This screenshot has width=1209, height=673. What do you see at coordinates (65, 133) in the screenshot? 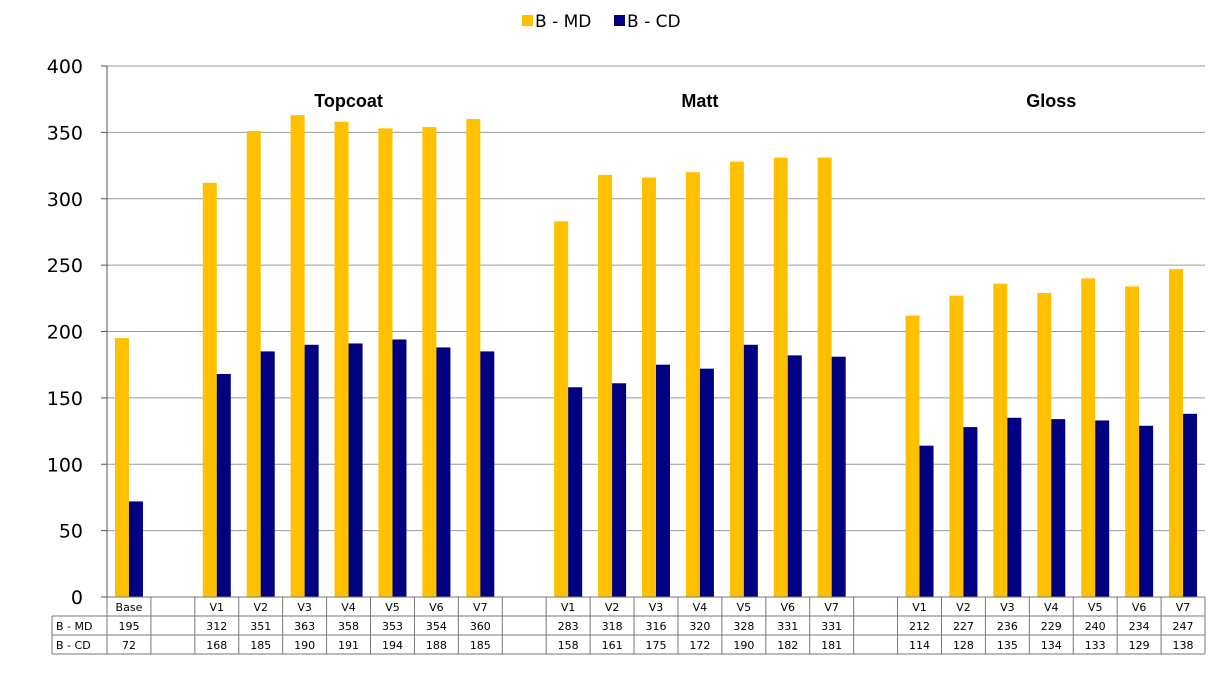
I see `y-tick-label: 350` at bounding box center [65, 133].